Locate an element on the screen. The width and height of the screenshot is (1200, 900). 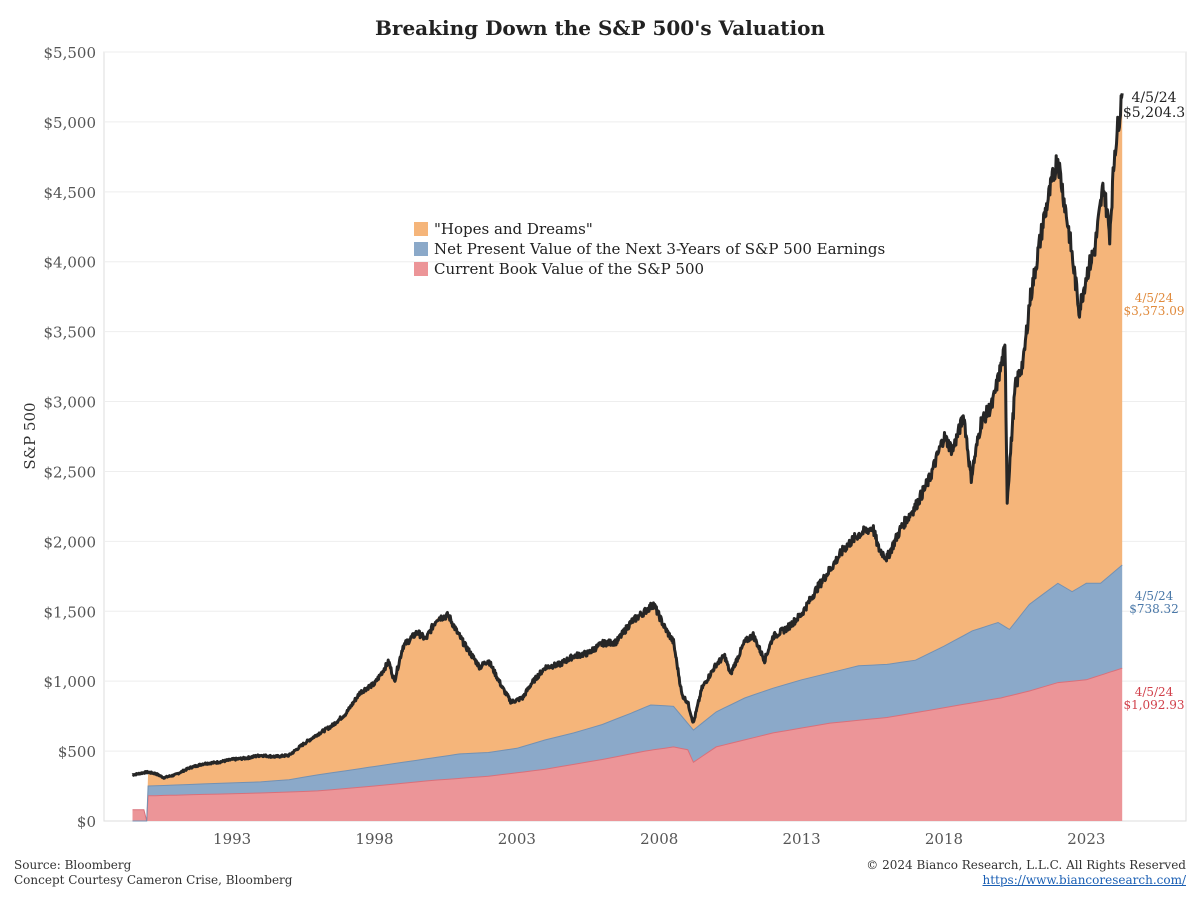
website-link: https://www.biancoresearch.com/ is located at coordinates (1084, 880).